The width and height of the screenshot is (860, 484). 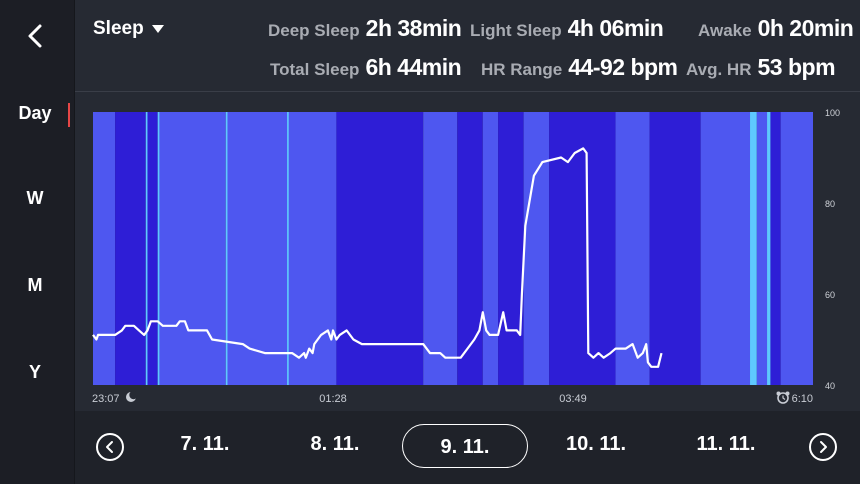 I want to click on stat-label: Awake, so click(x=725, y=30).